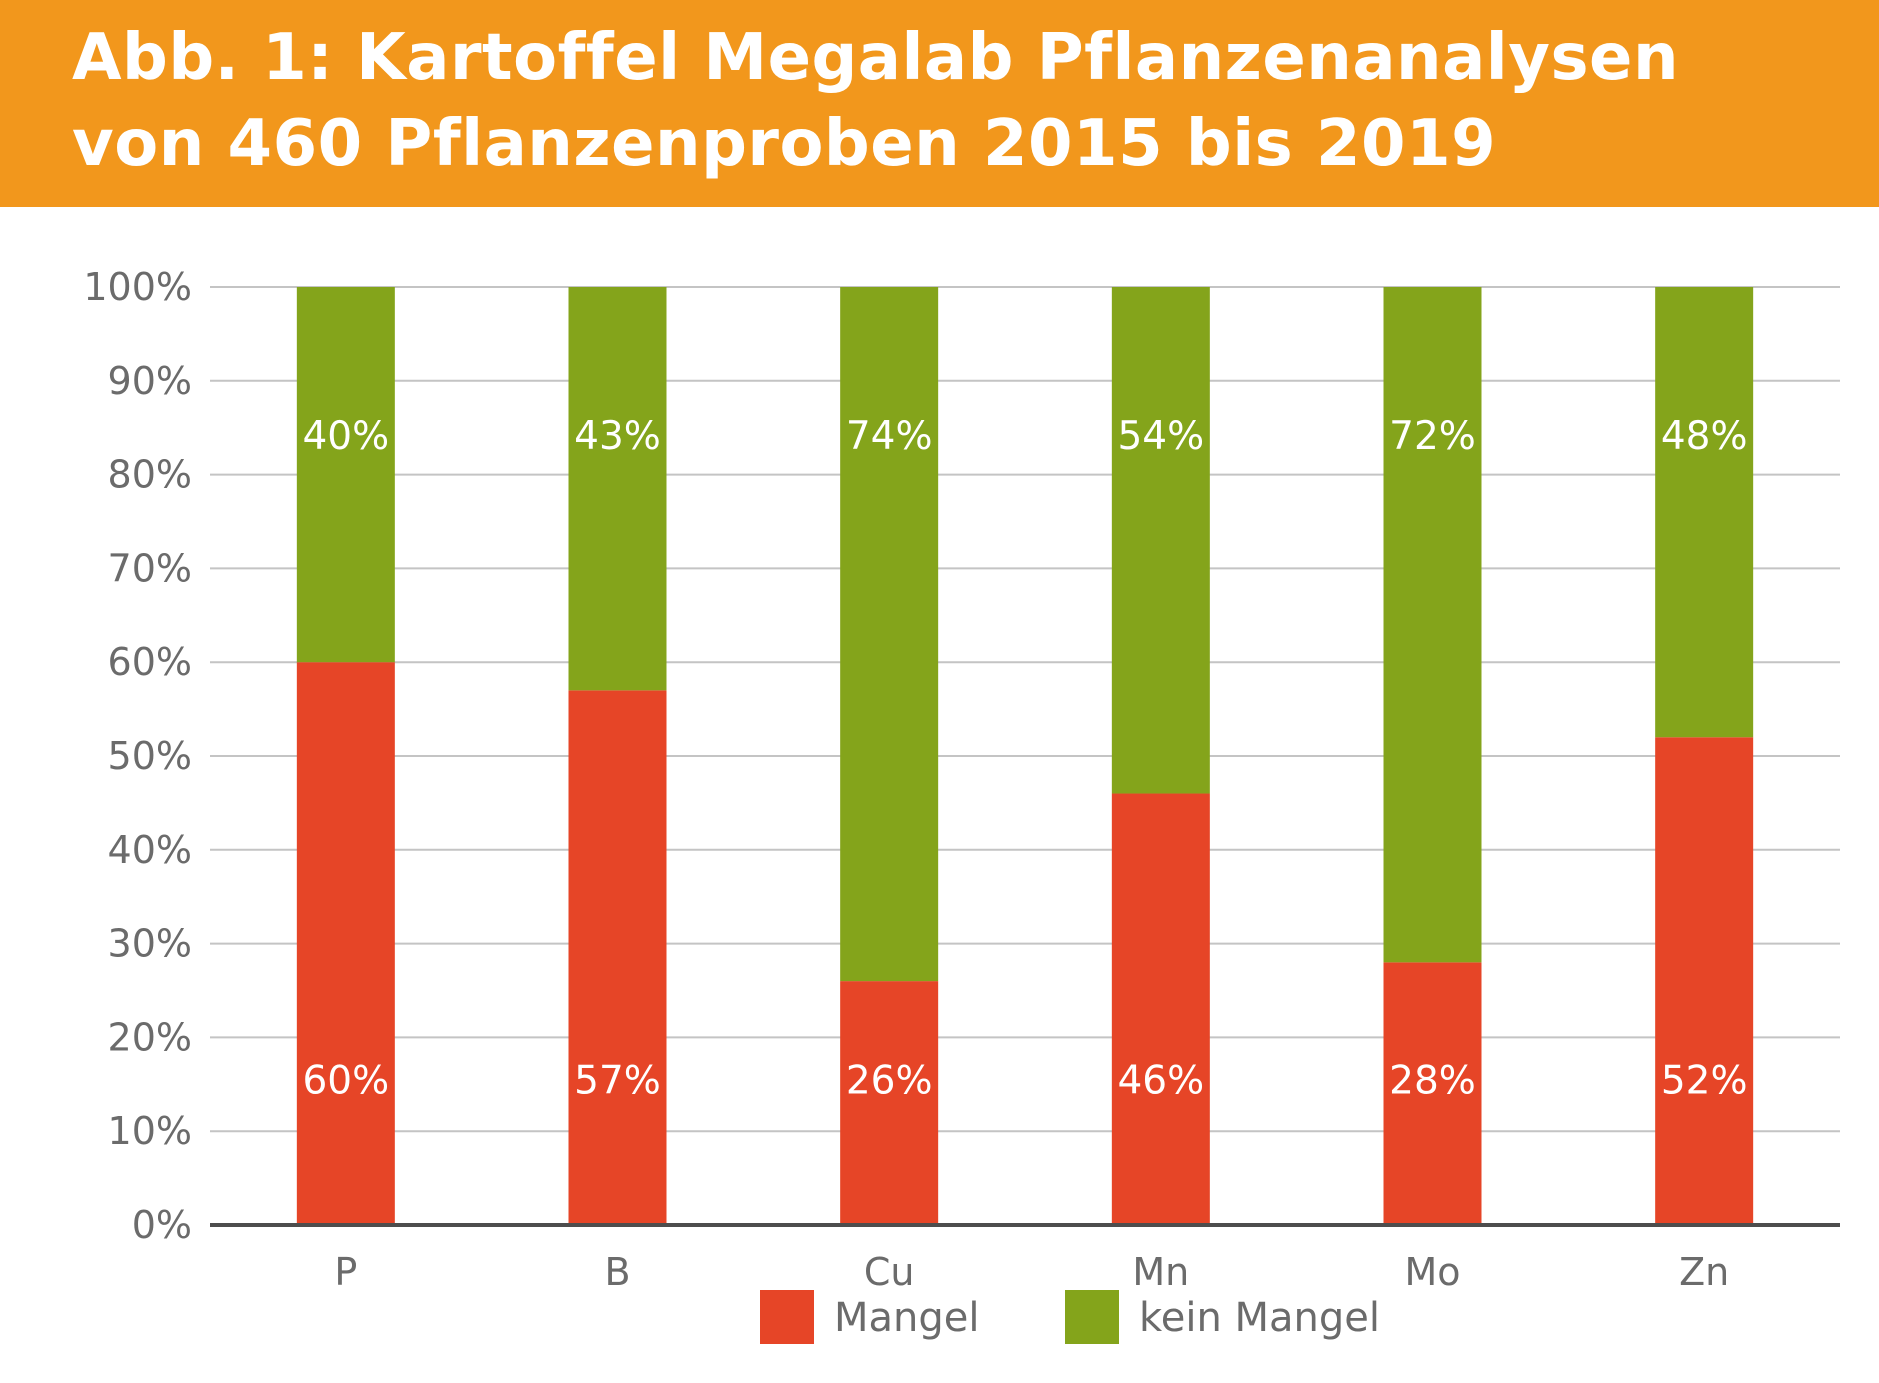 The width and height of the screenshot is (1879, 1383). What do you see at coordinates (787, 1317) in the screenshot?
I see `legend-swatch-mangel` at bounding box center [787, 1317].